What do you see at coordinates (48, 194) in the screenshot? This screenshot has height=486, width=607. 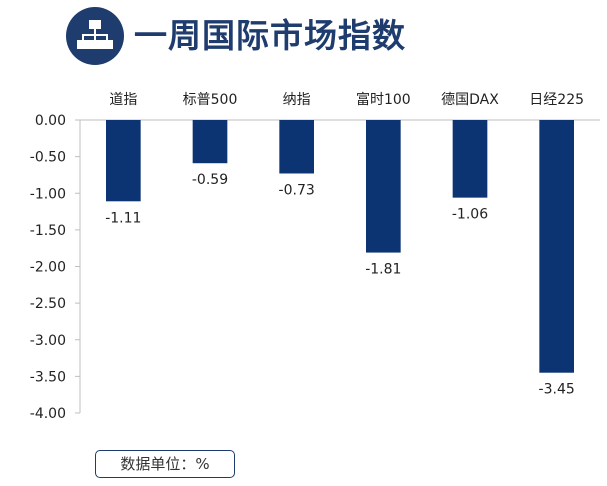 I see `y-tick-label: -1.00` at bounding box center [48, 194].